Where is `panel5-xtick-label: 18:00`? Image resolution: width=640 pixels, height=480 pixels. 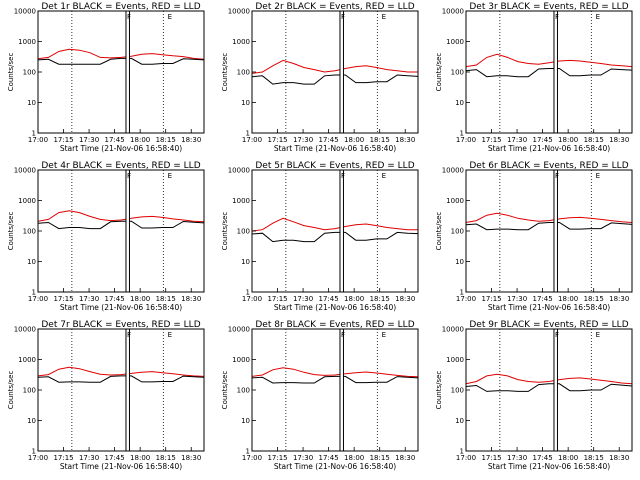 panel5-xtick-label: 18:00 is located at coordinates (354, 299).